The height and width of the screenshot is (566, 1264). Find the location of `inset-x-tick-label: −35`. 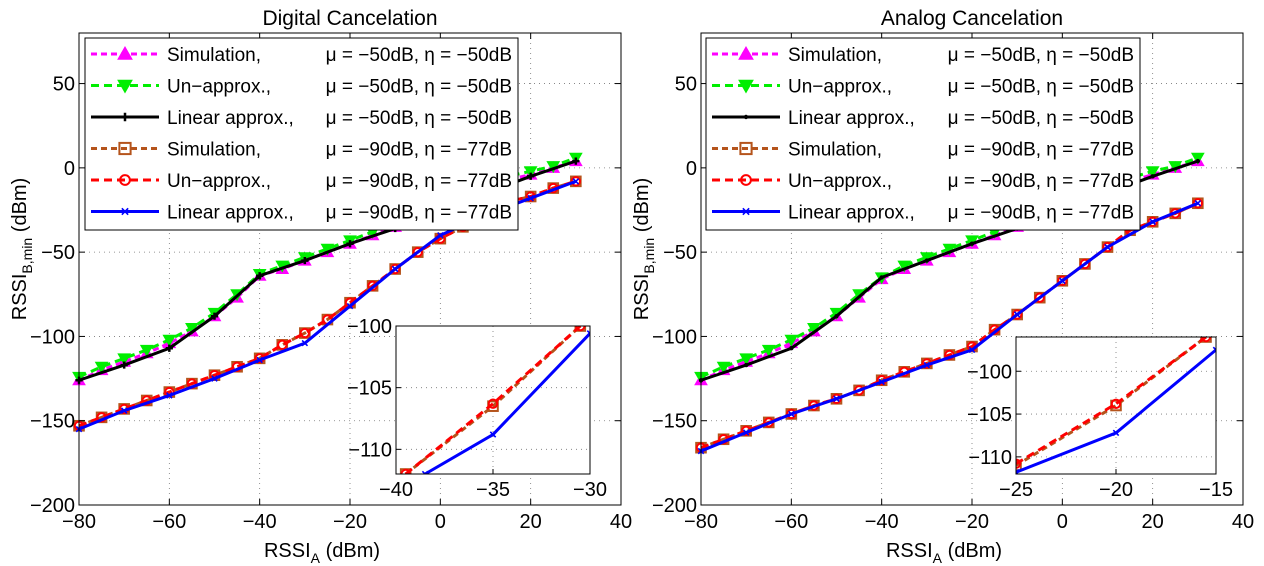

inset-x-tick-label: −35 is located at coordinates (493, 490).